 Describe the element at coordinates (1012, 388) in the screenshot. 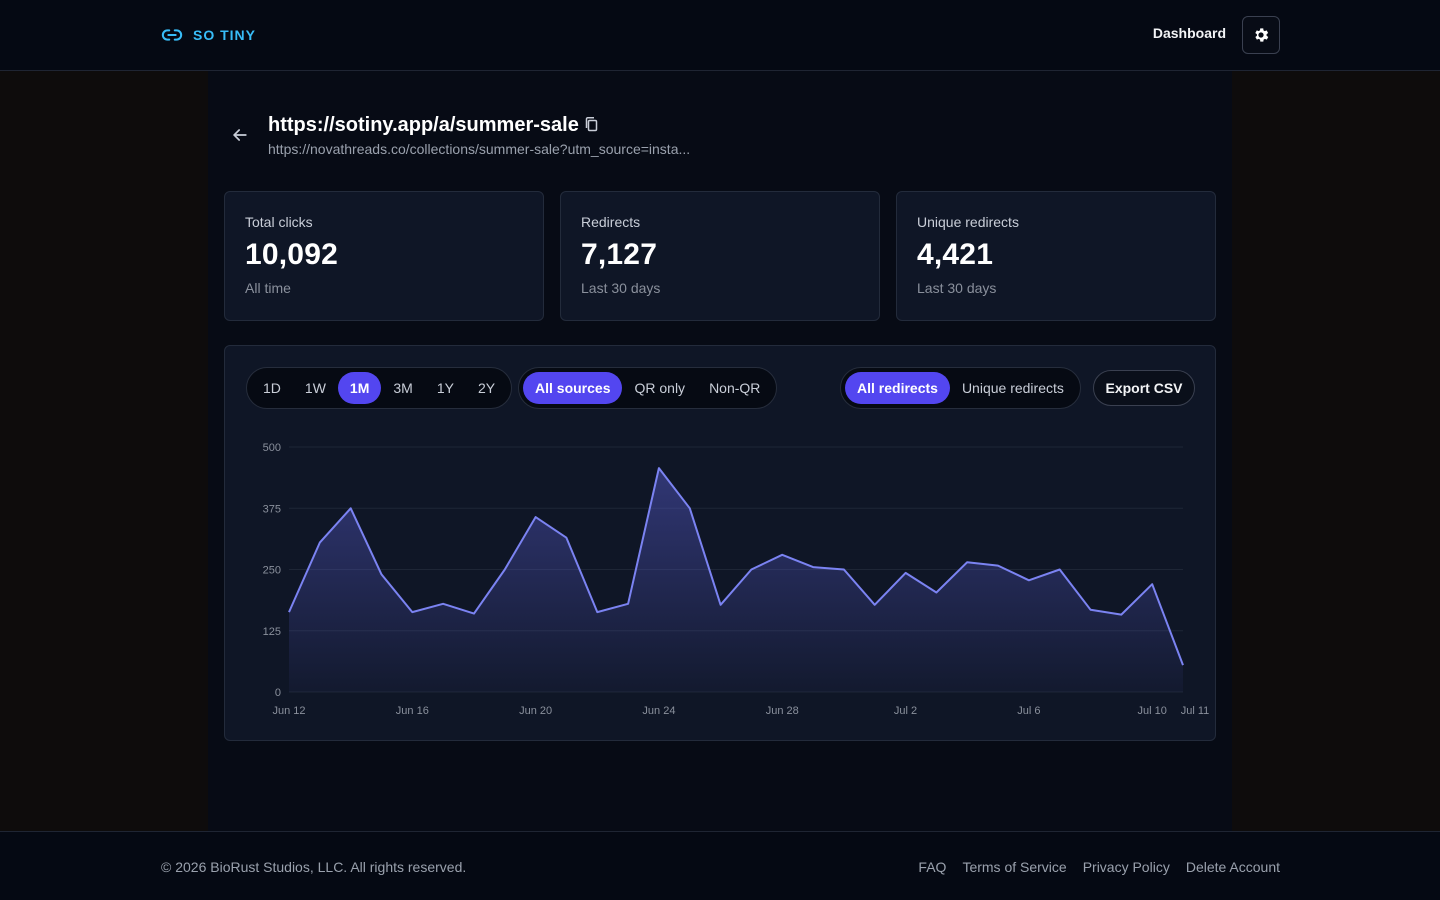

I see `mode-unique-redirects-button: Unique redirects` at that location.